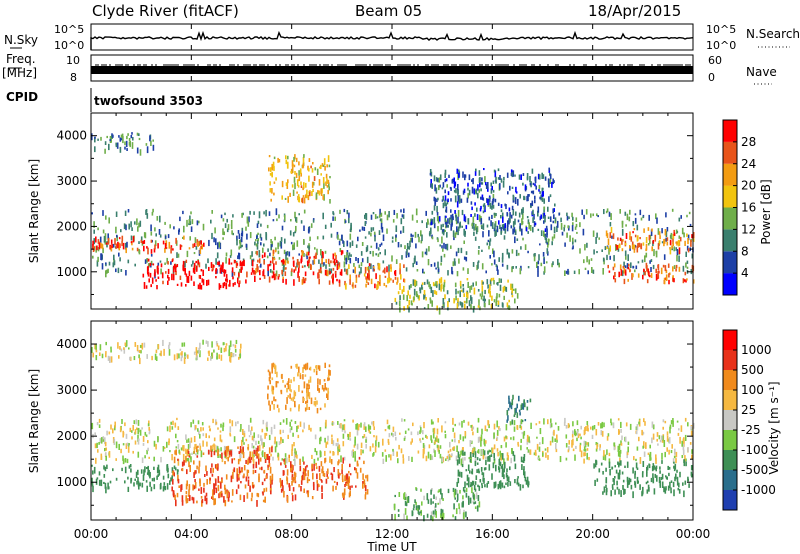  Describe the element at coordinates (69, 29) in the screenshot. I see `nsky-tick-top: 10^5` at that location.